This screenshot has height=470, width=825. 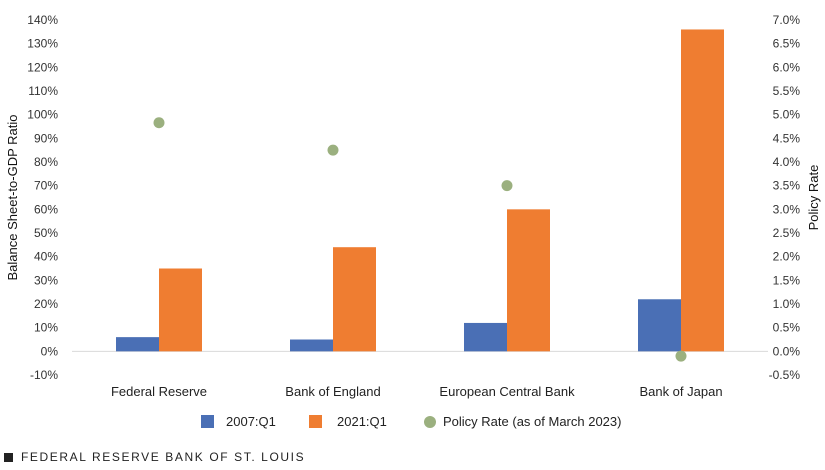 I want to click on category-label: Federal Reserve, so click(x=159, y=391).